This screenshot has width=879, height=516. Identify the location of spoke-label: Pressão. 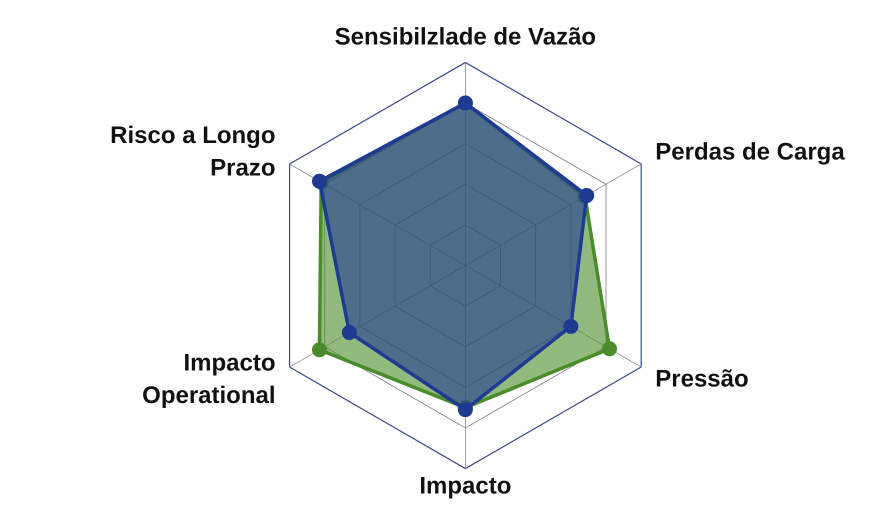
(702, 379).